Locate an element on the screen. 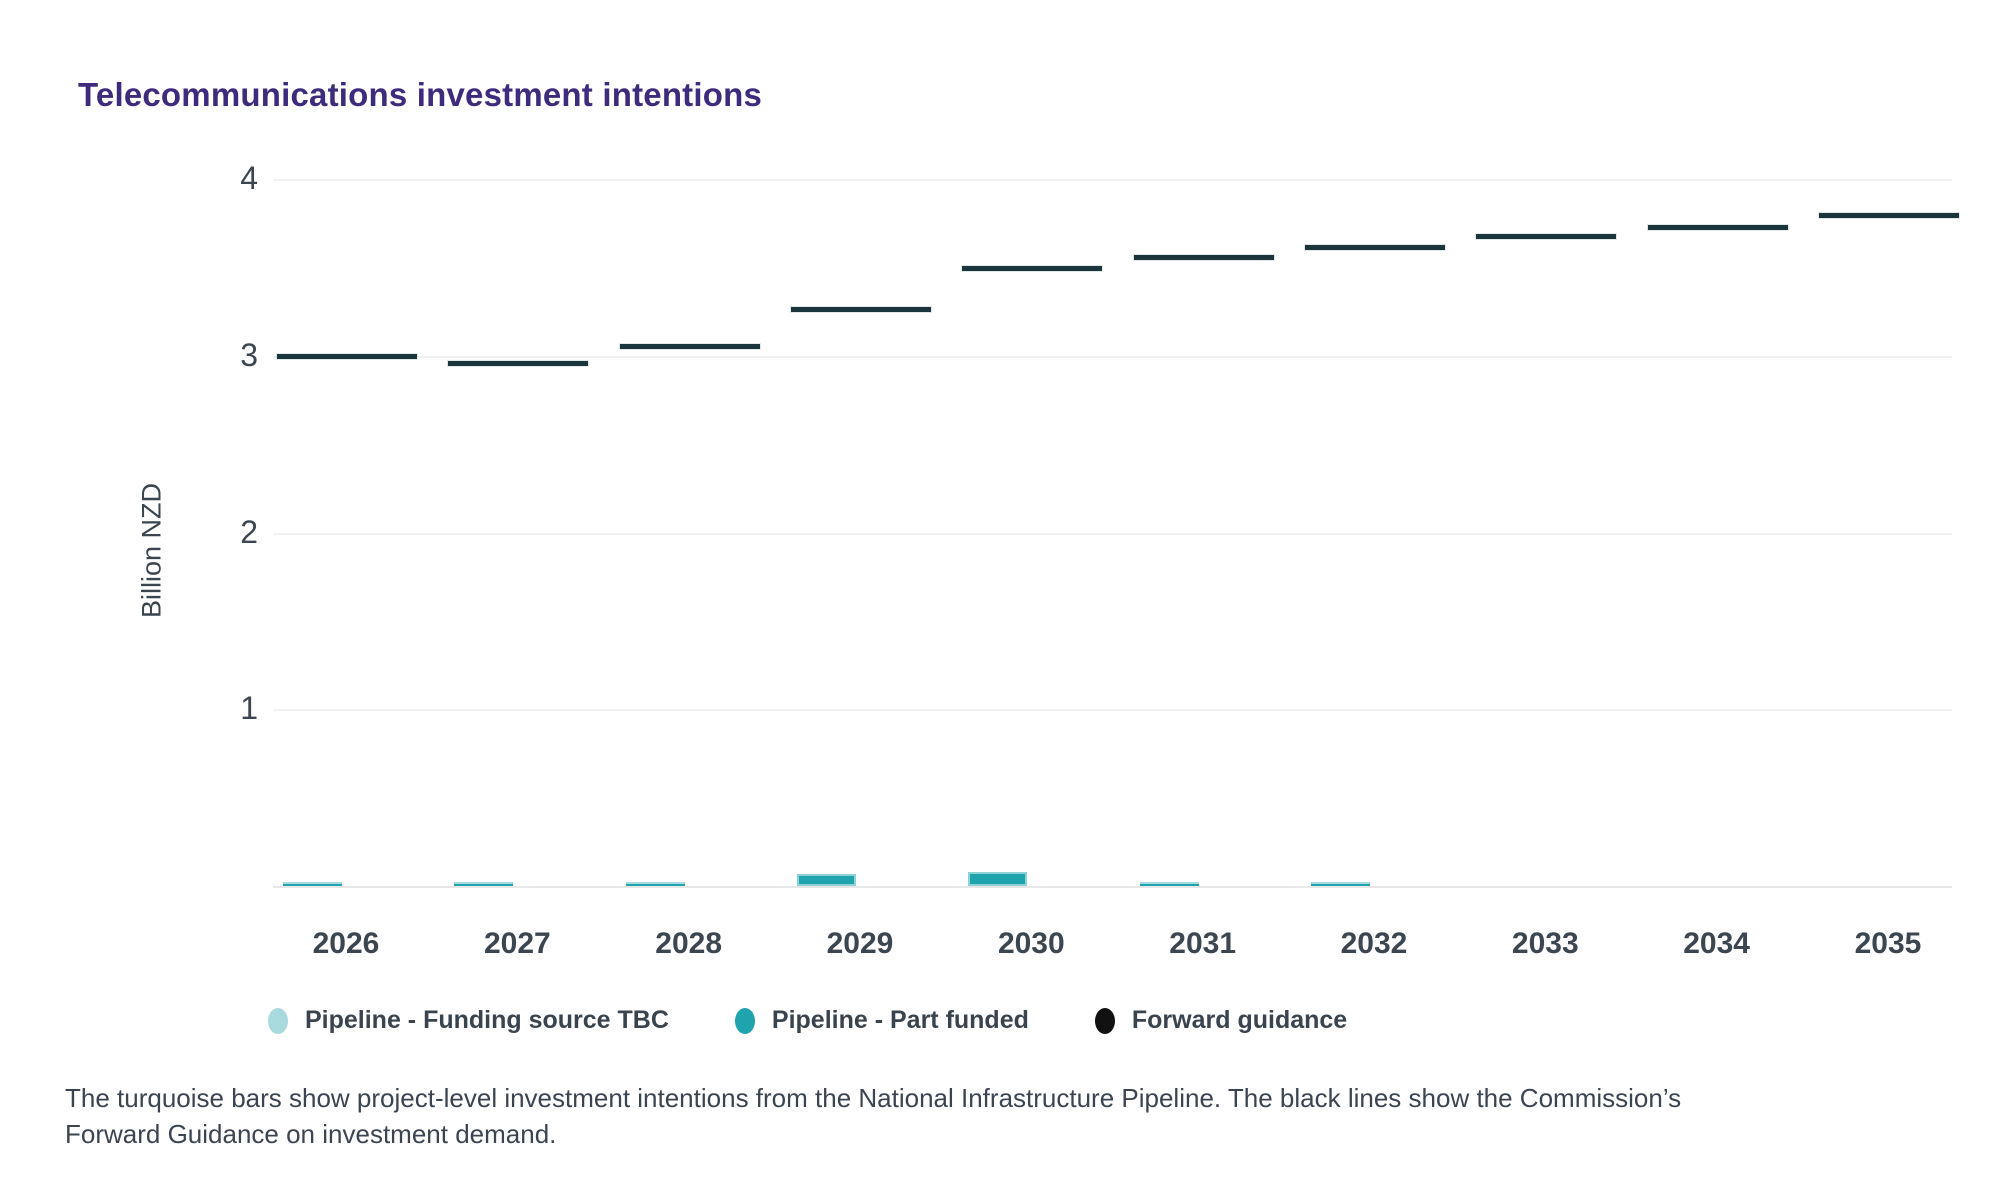  x-tick-label: 2033 is located at coordinates (1545, 943).